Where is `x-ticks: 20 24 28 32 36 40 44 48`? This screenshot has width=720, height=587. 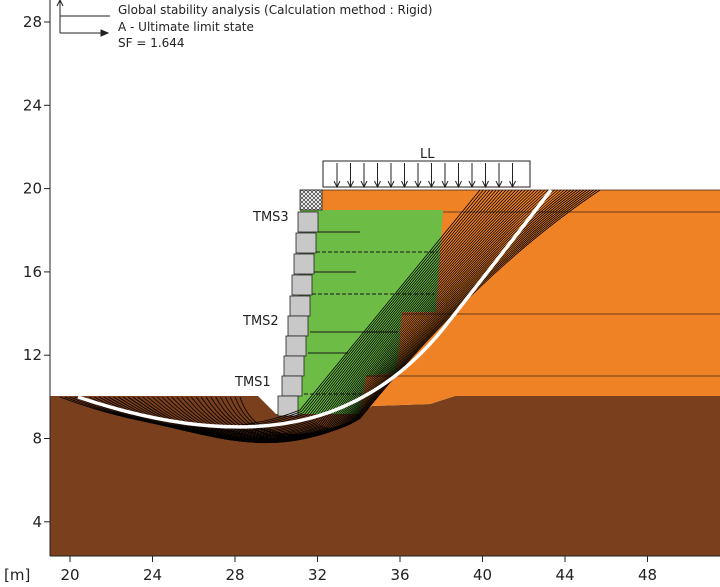 x-ticks: 20 24 28 32 36 40 44 48 is located at coordinates (358, 570).